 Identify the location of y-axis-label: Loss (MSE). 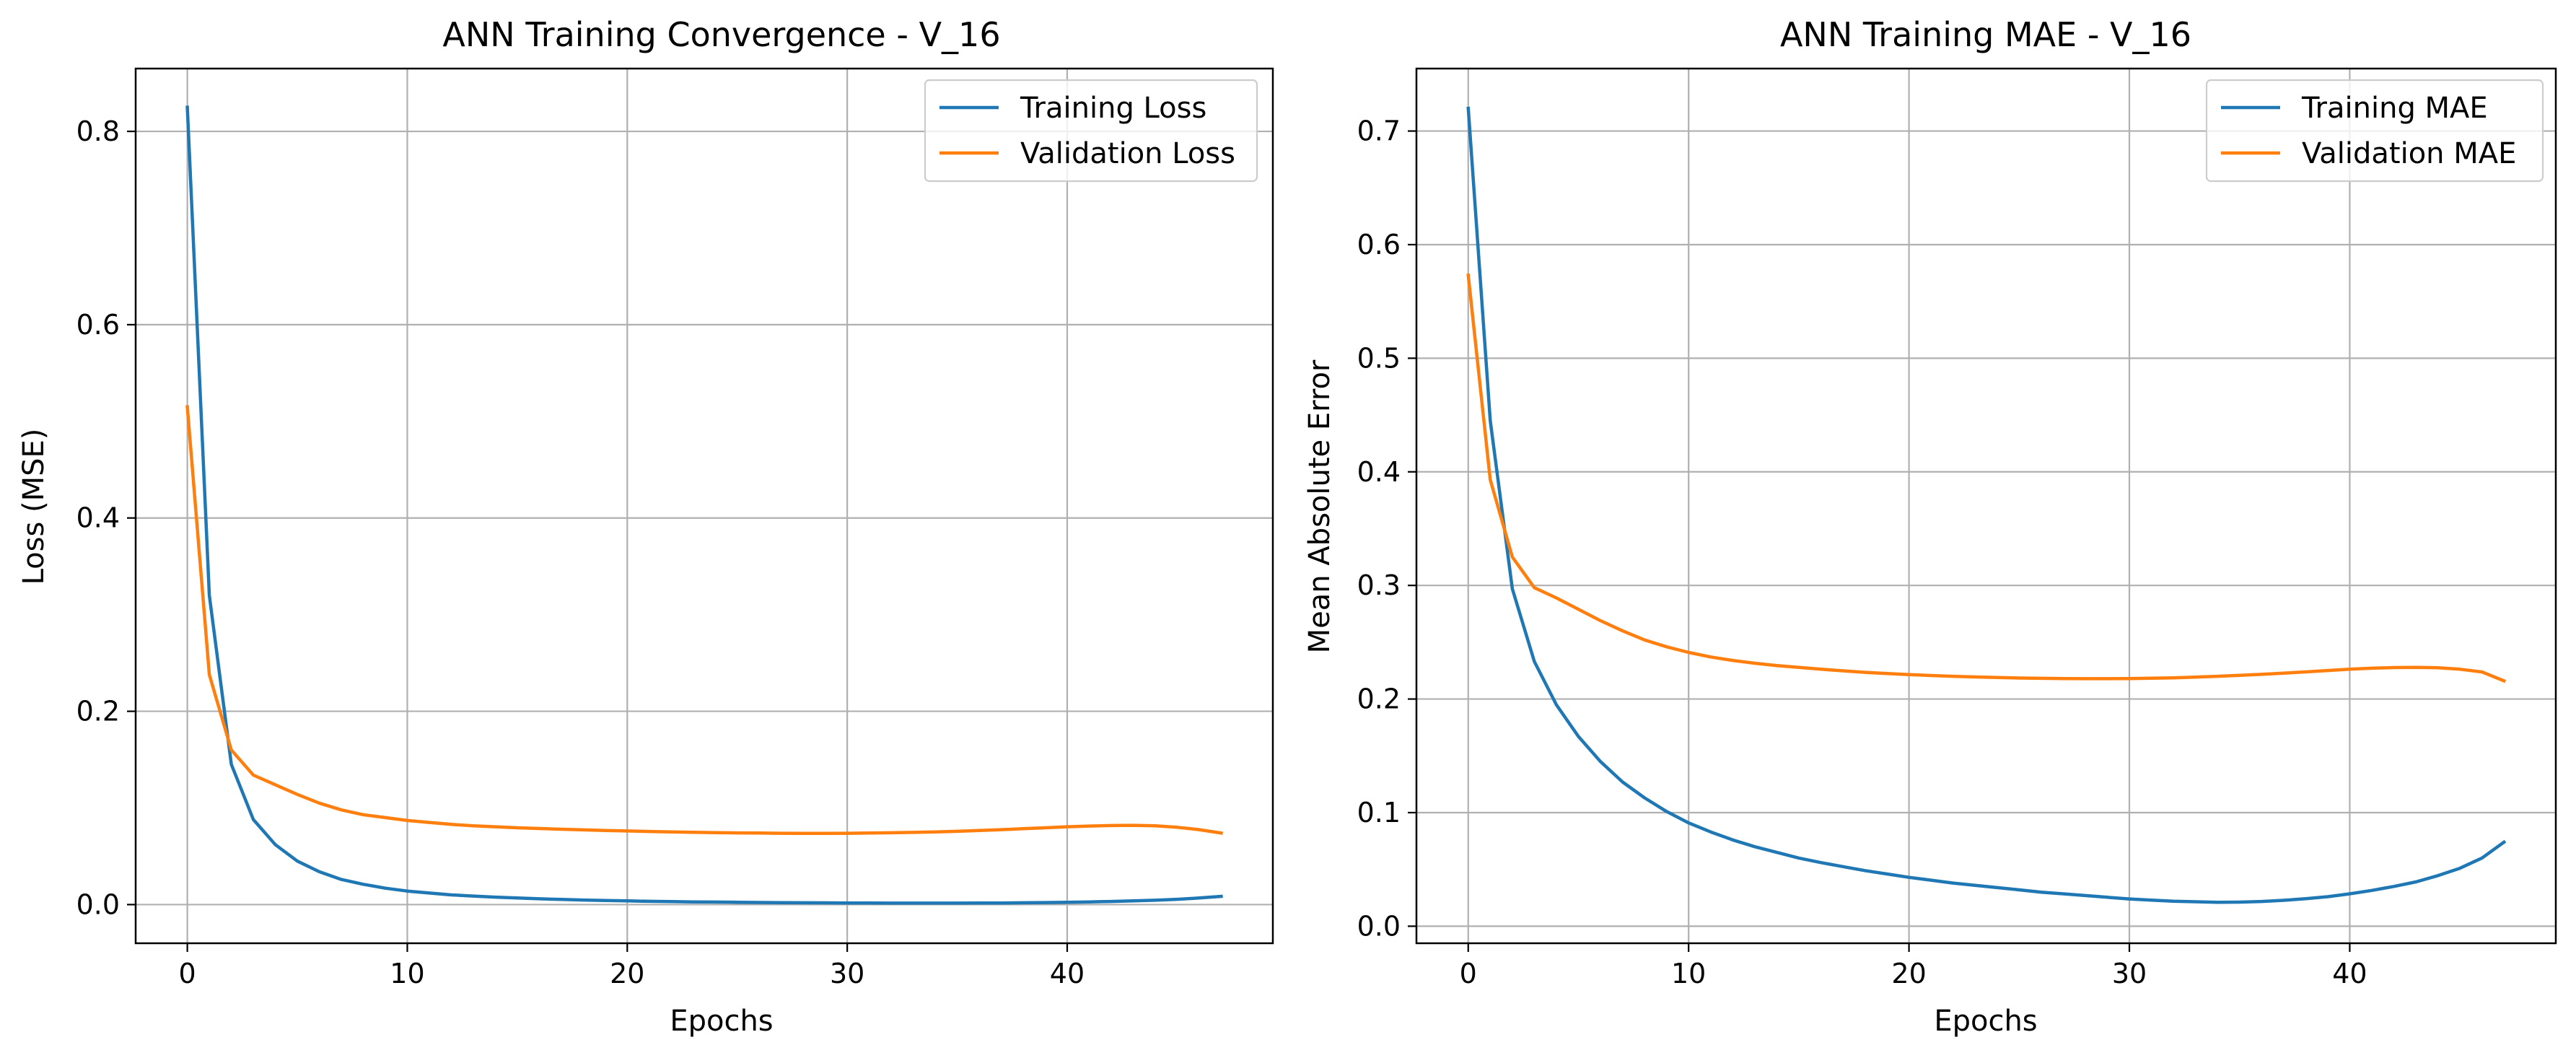
(34, 507).